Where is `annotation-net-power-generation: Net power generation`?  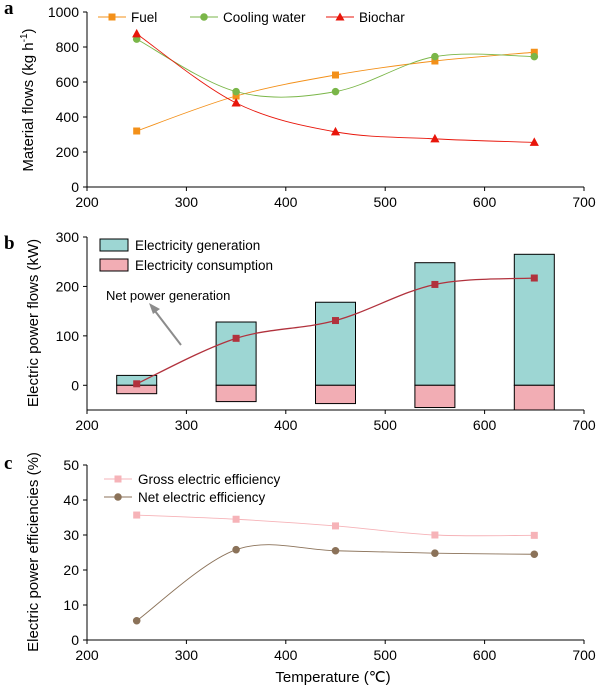 annotation-net-power-generation: Net power generation is located at coordinates (168, 295).